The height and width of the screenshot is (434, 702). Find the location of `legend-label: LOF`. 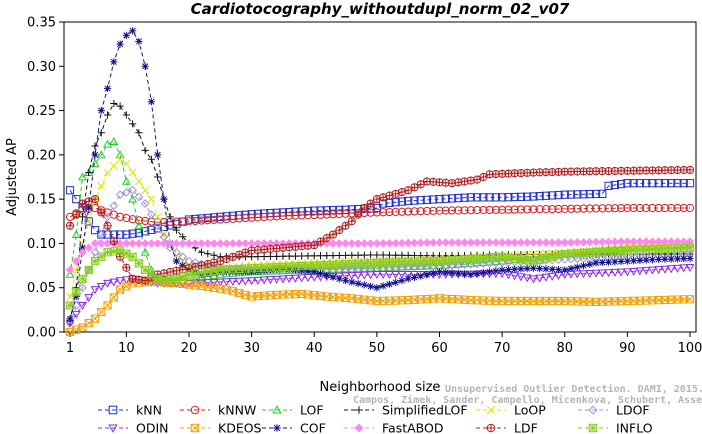

legend-label: LOF is located at coordinates (312, 410).